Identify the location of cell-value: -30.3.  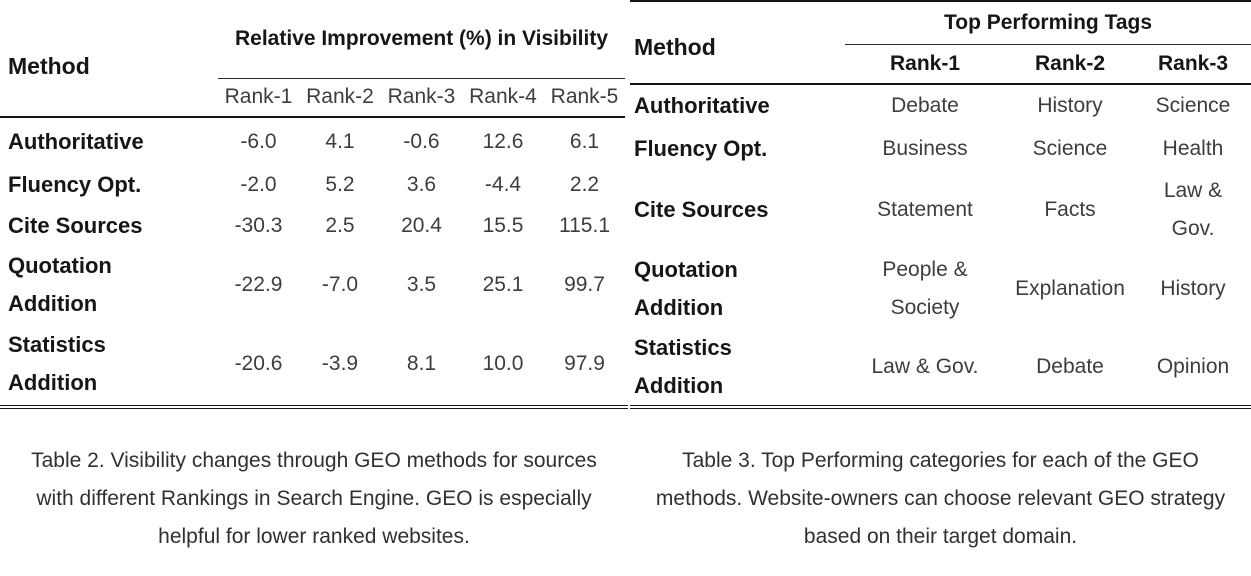
(258, 225).